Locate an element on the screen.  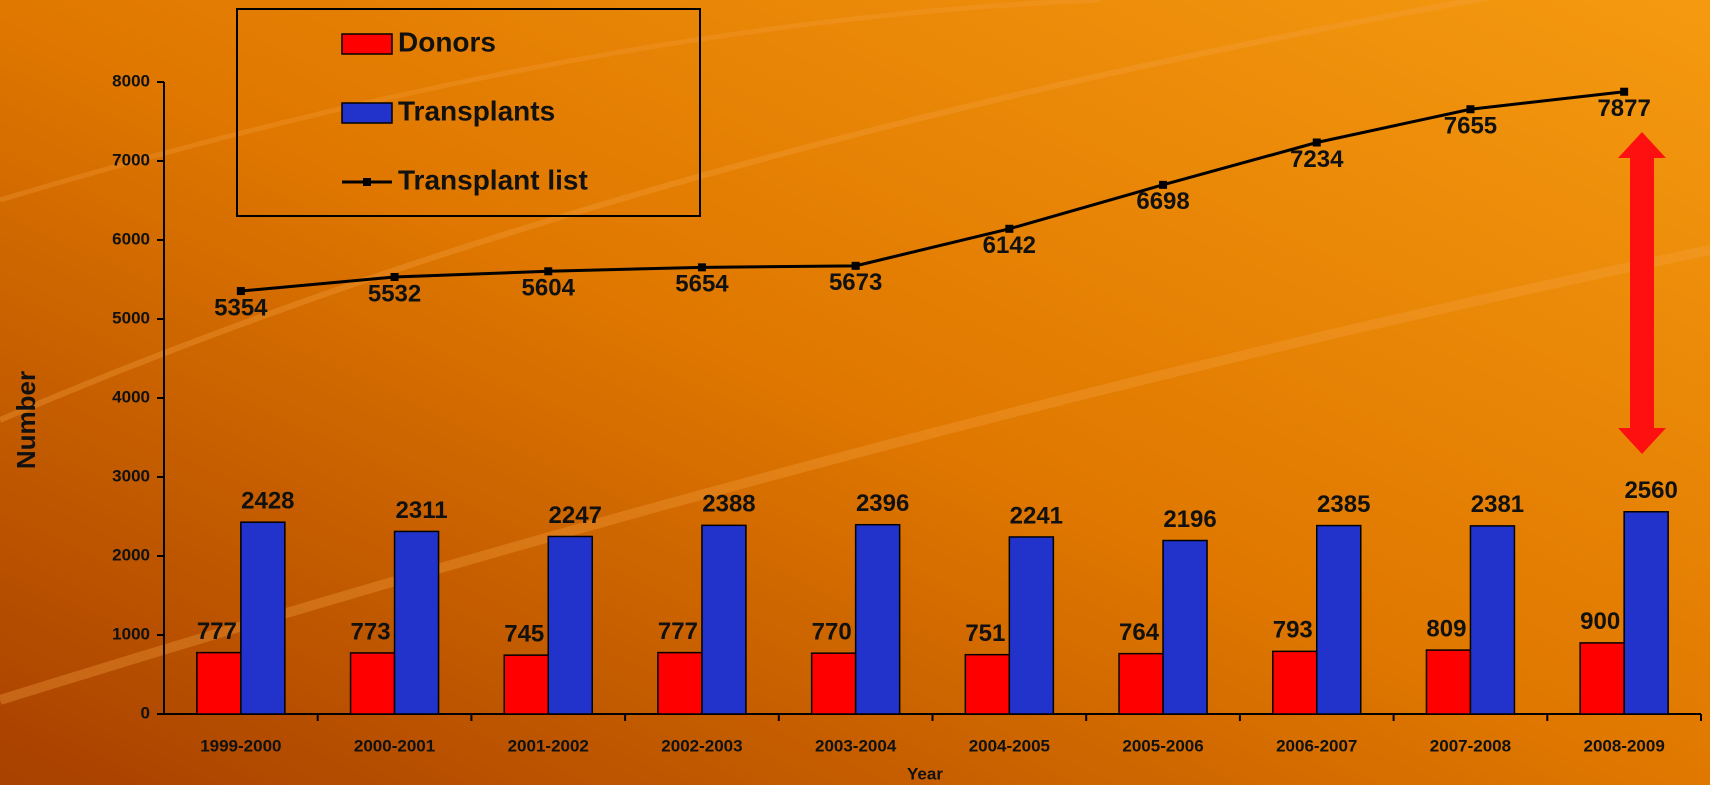
y-tick-label: 8000 is located at coordinates (131, 80).